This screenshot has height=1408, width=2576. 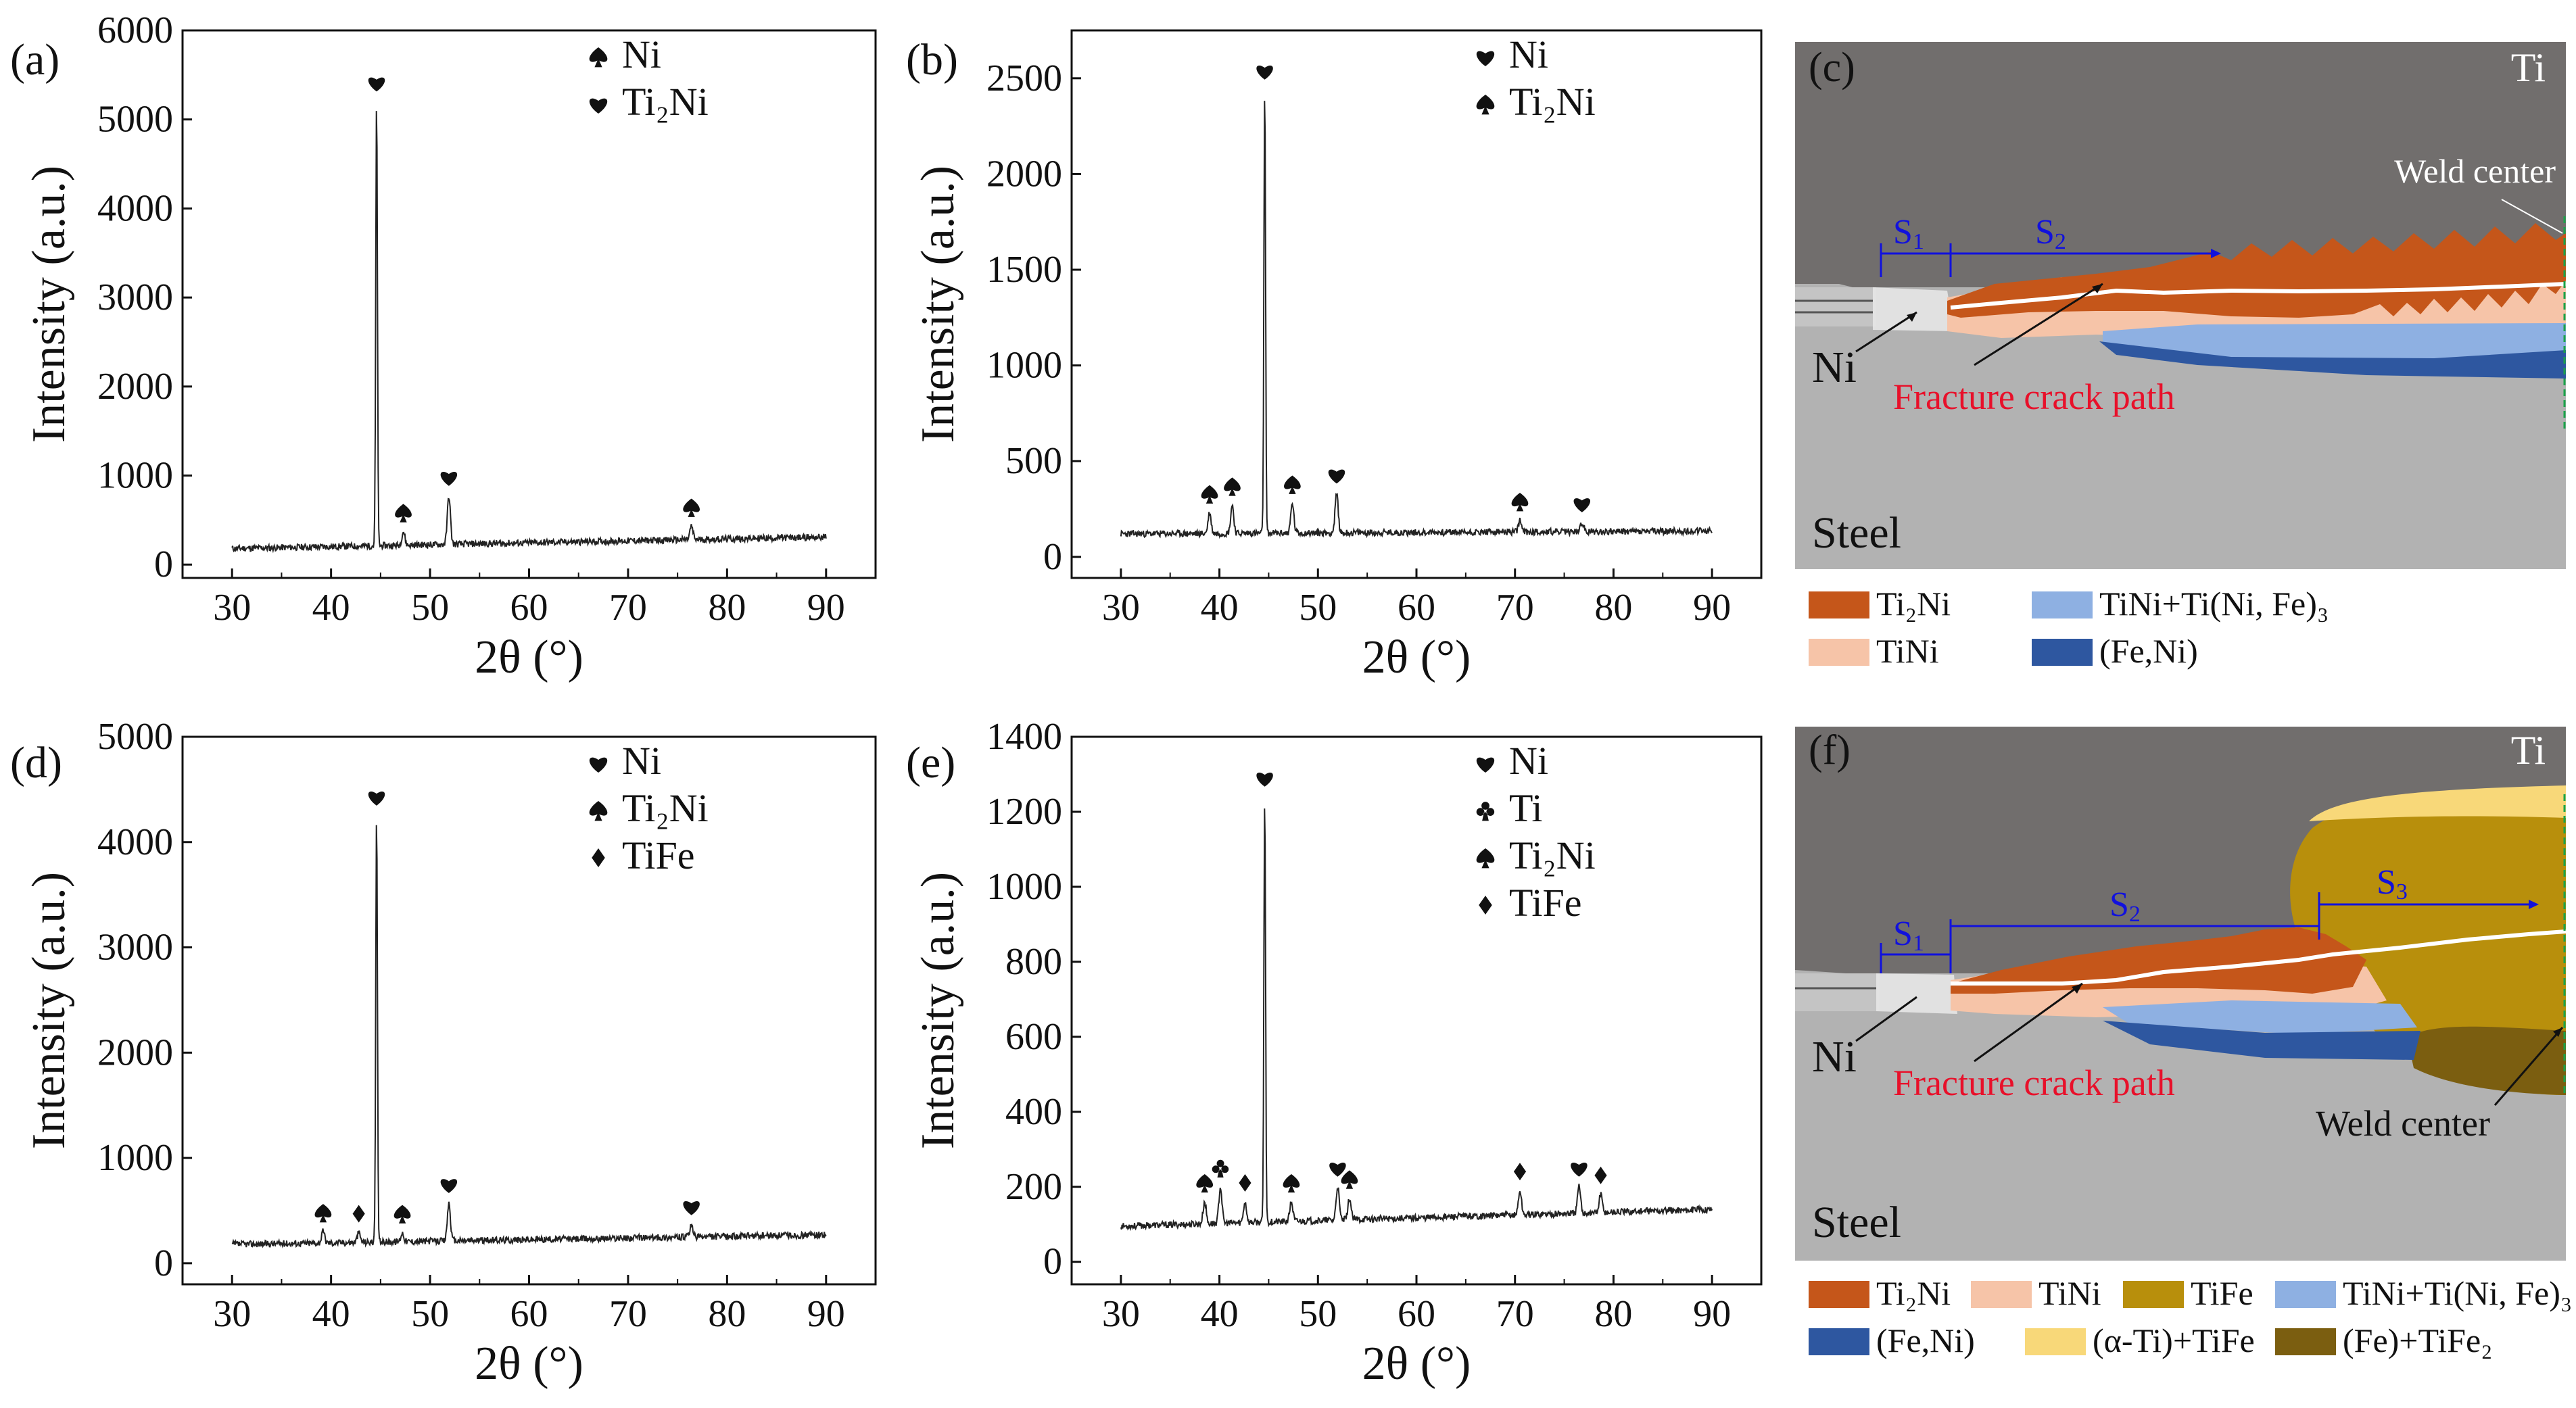 What do you see at coordinates (2486, 1060) in the screenshot?
I see `fe-tife2-region` at bounding box center [2486, 1060].